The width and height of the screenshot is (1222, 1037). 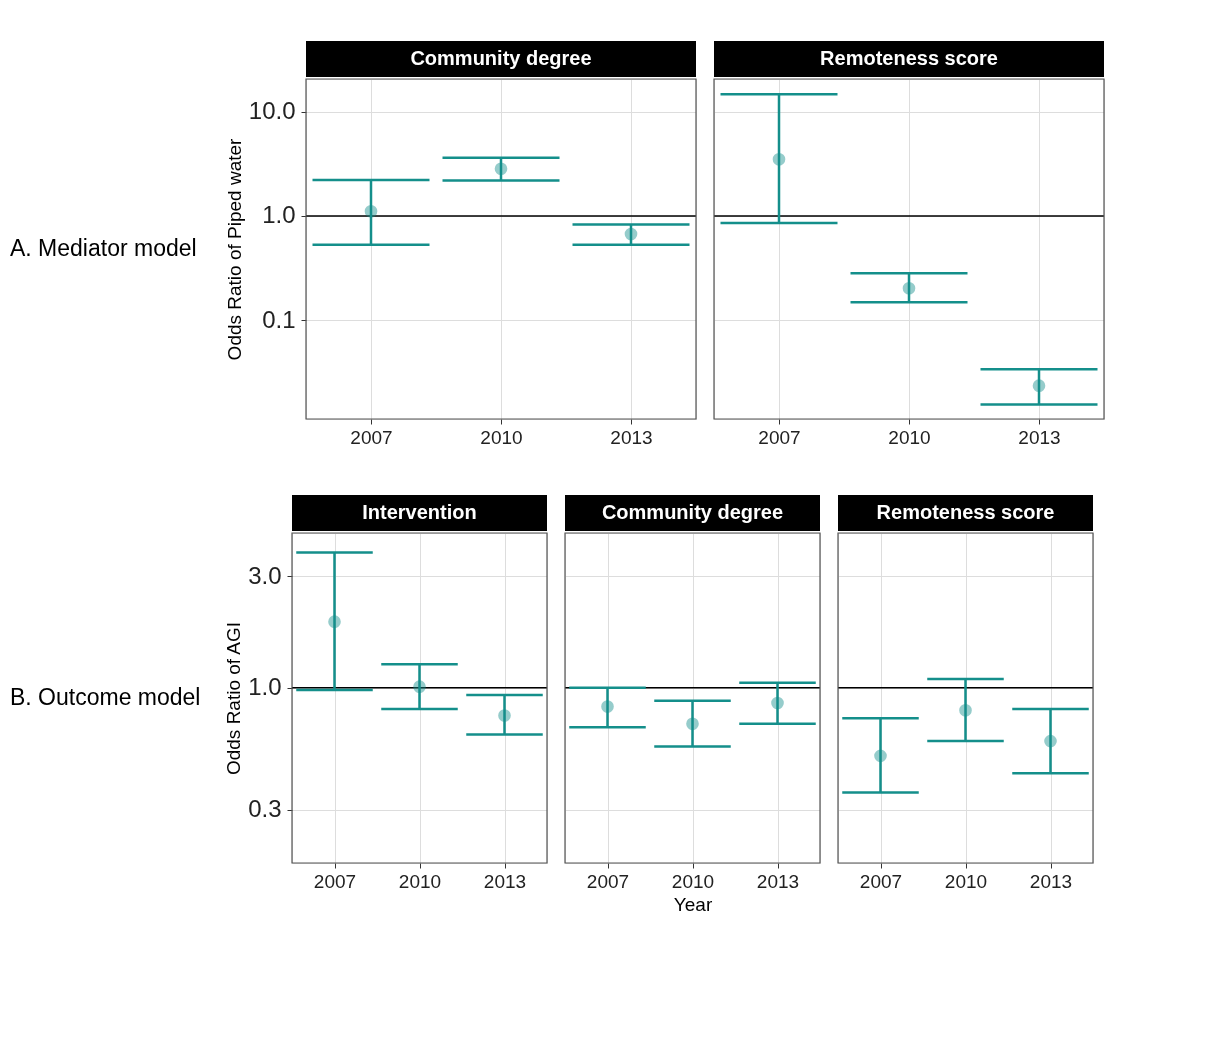 What do you see at coordinates (693, 904) in the screenshot?
I see `x-axis-title: Year` at bounding box center [693, 904].